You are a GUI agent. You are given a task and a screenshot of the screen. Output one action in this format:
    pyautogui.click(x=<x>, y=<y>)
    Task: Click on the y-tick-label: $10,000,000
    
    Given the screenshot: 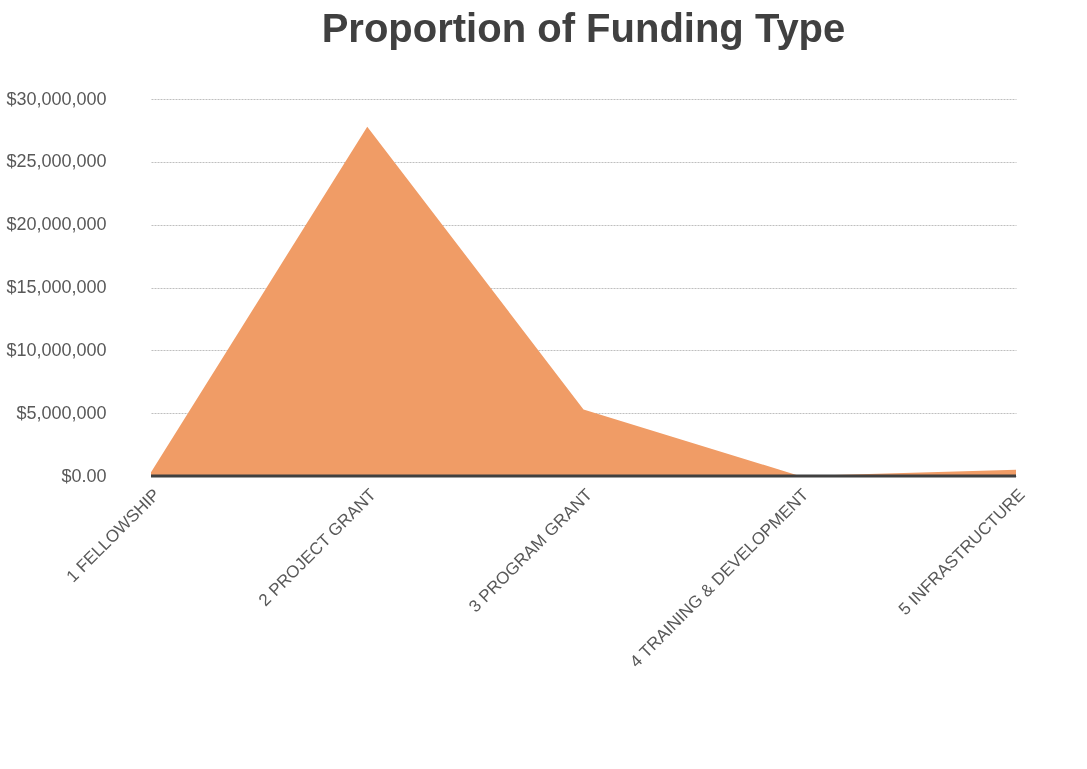 What is the action you would take?
    pyautogui.click(x=56, y=349)
    